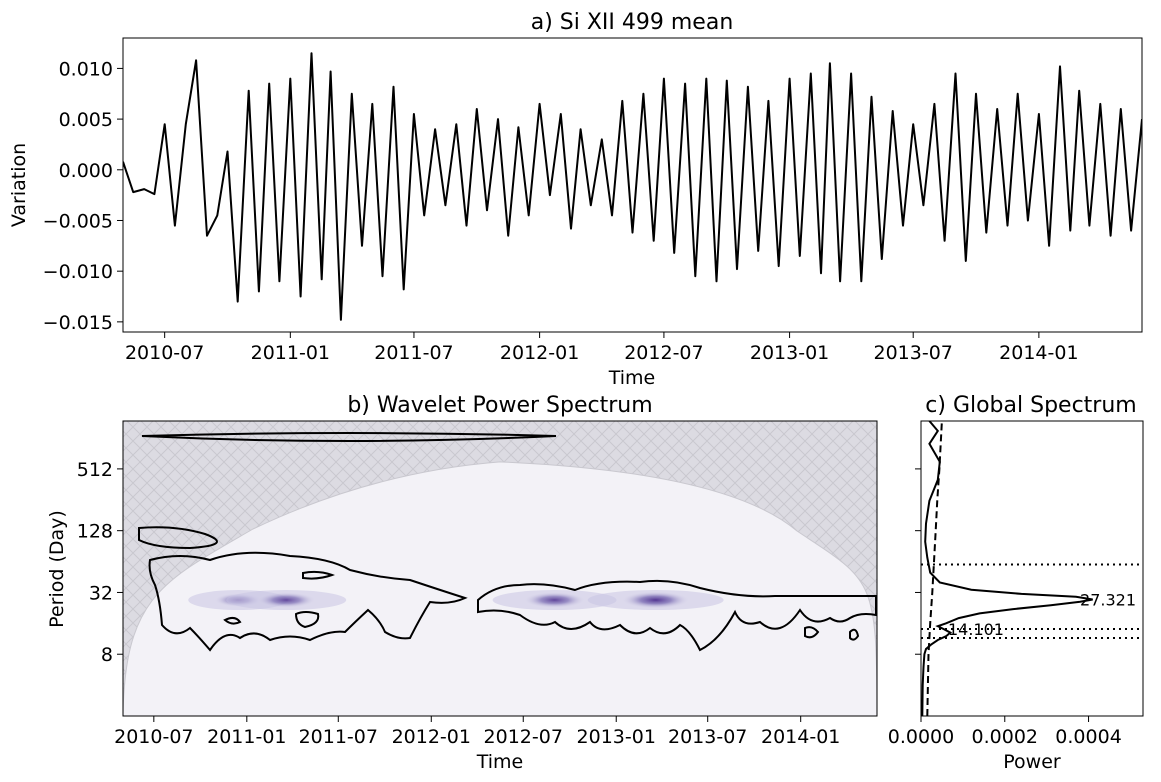  What do you see at coordinates (1030, 405) in the screenshot?
I see `panel-c-title: c) Global Spectrum` at bounding box center [1030, 405].